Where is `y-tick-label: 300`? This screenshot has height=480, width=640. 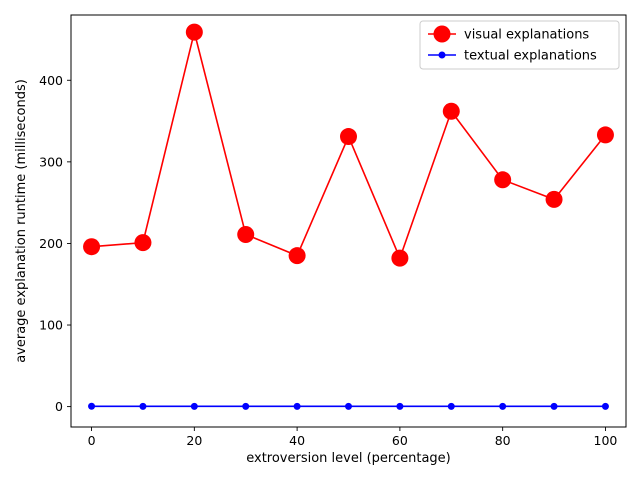
y-tick-label: 300 is located at coordinates (51, 161).